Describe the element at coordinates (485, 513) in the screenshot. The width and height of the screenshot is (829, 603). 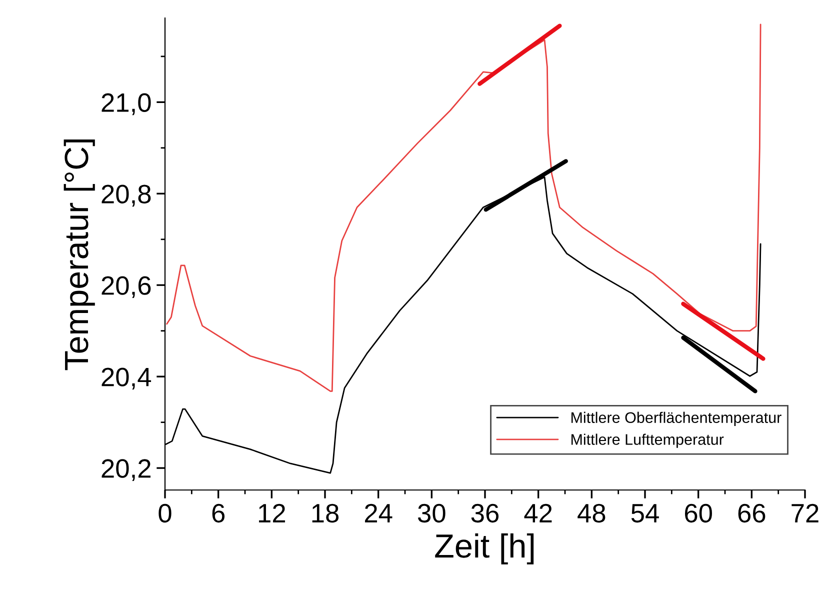
I see `x-tick-label: 36` at that location.